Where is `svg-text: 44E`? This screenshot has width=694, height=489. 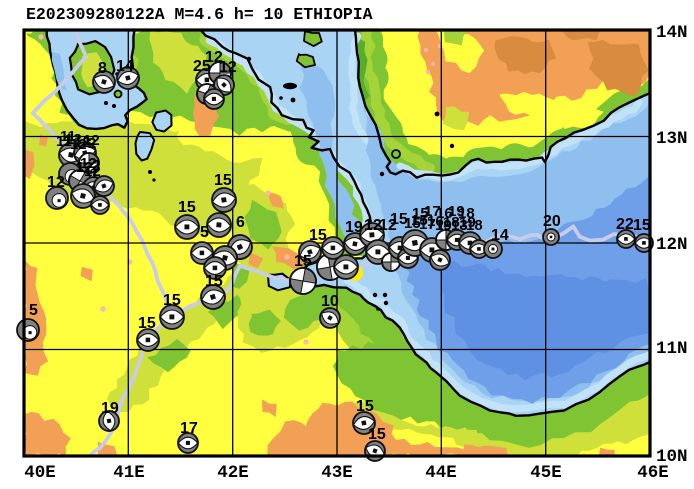 svg-text: 44E is located at coordinates (441, 473).